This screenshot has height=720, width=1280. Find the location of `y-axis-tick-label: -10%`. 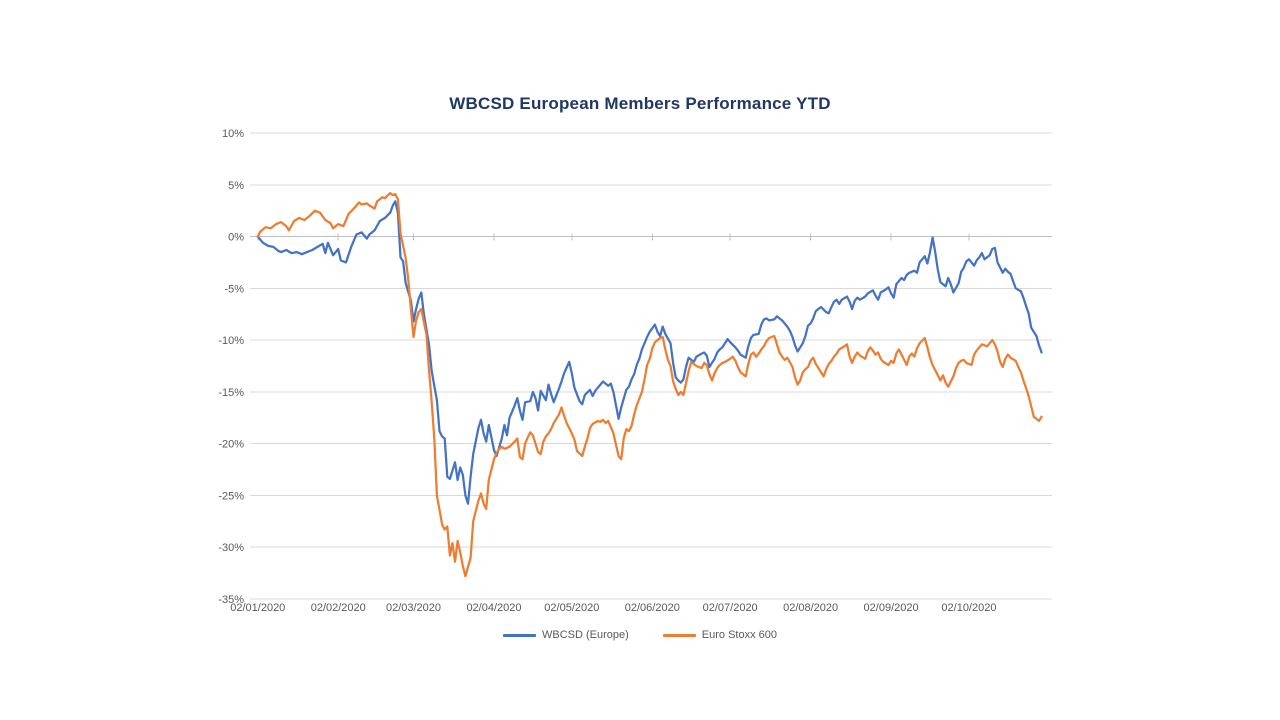

y-axis-tick-label: -10% is located at coordinates (231, 341).